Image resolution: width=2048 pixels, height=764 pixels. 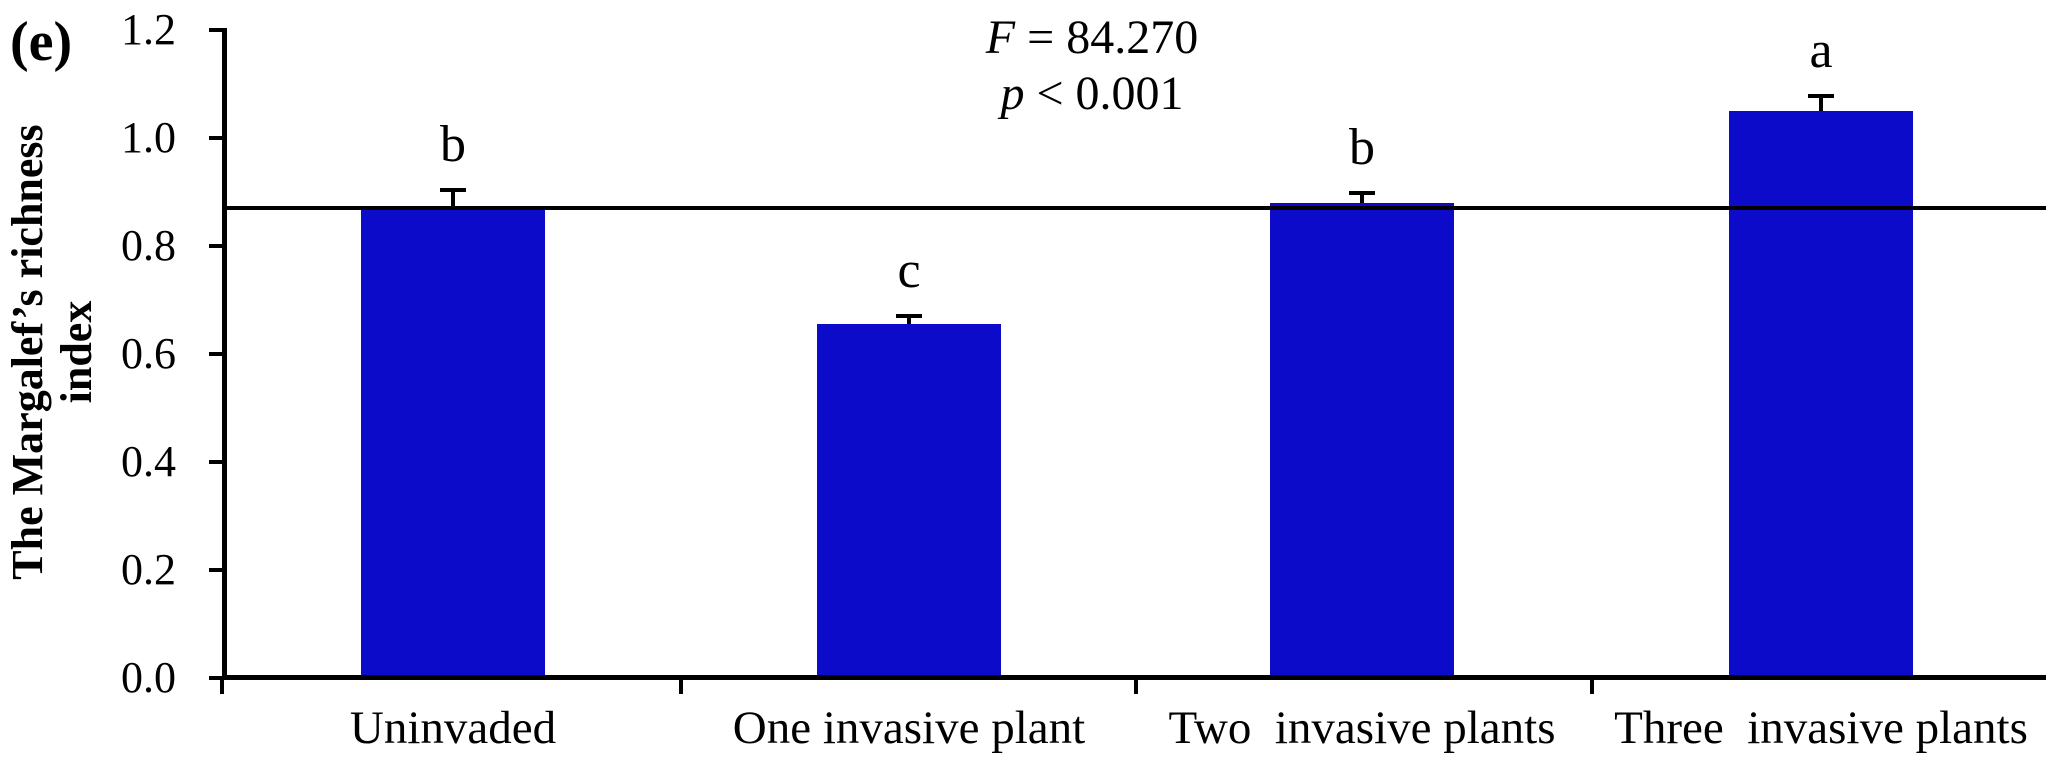 I want to click on y-tick-label: 0.4, so click(x=148, y=461).